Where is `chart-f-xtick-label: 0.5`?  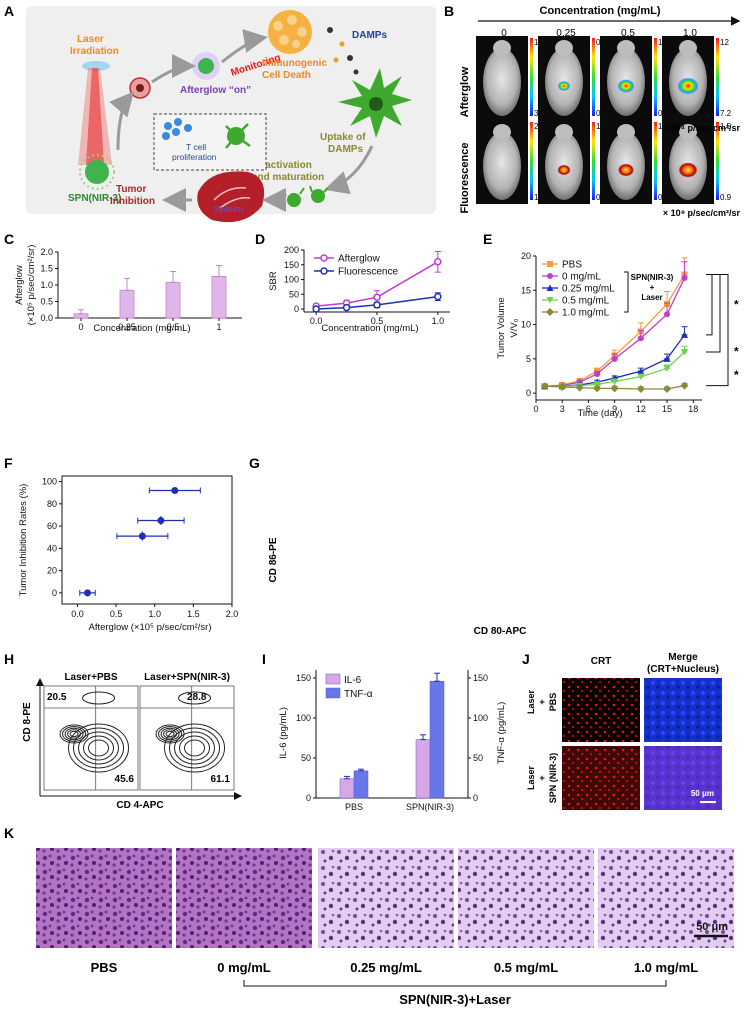 chart-f-xtick-label: 0.5 is located at coordinates (116, 614).